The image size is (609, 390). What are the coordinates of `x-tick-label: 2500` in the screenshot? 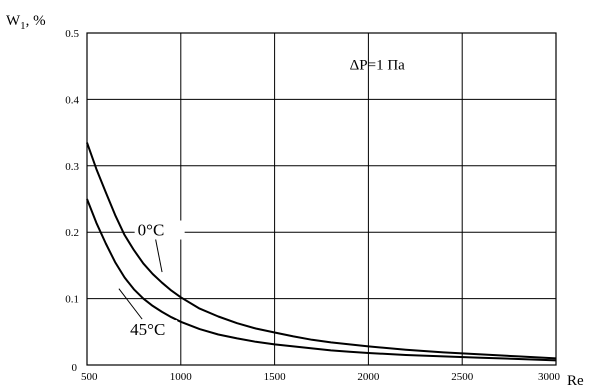 It's located at (462, 377).